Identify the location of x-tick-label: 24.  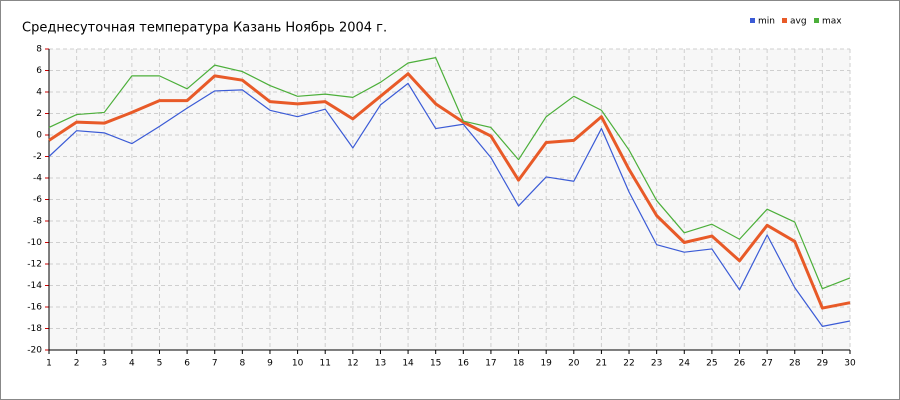
(685, 364).